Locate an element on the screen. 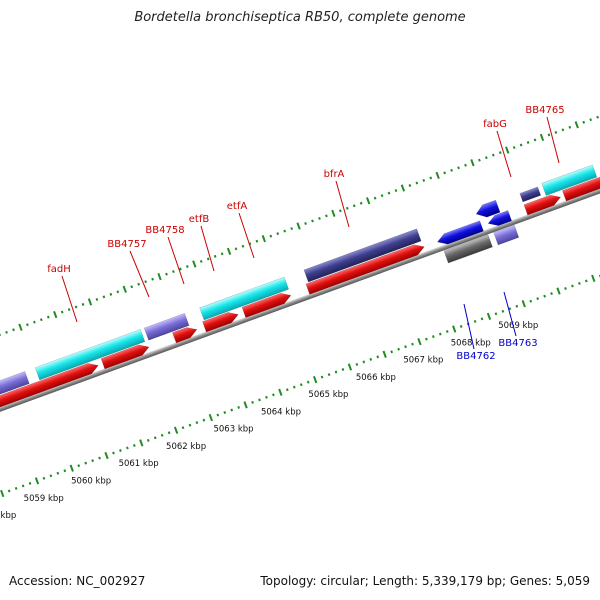 Image resolution: width=600 pixels, height=600 pixels. scale-label: 5066 kbp is located at coordinates (376, 378).